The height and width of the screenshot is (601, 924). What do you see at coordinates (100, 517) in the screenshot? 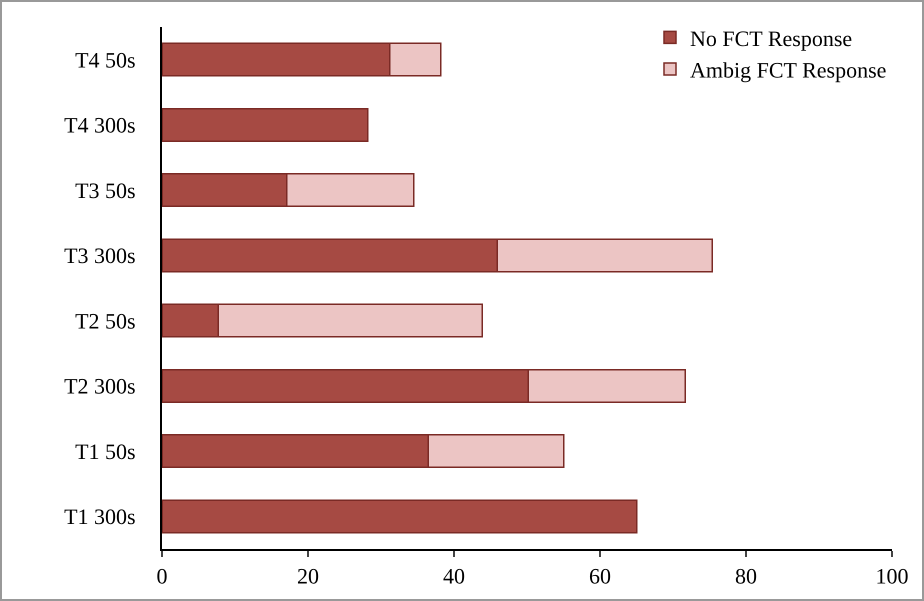
I see `y-tick-label: T1 300s` at bounding box center [100, 517].